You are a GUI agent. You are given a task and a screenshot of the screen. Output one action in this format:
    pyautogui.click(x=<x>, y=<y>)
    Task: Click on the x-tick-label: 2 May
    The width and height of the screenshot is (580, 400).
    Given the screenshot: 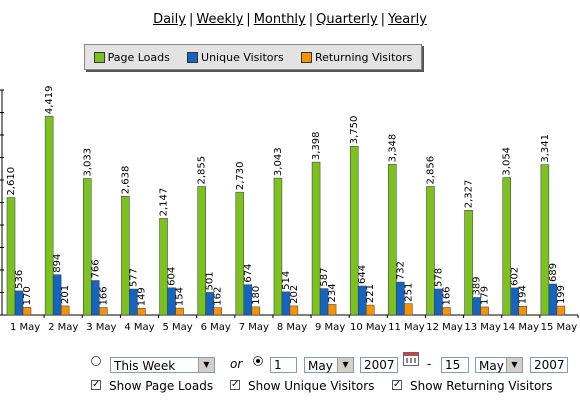 What is the action you would take?
    pyautogui.click(x=63, y=327)
    